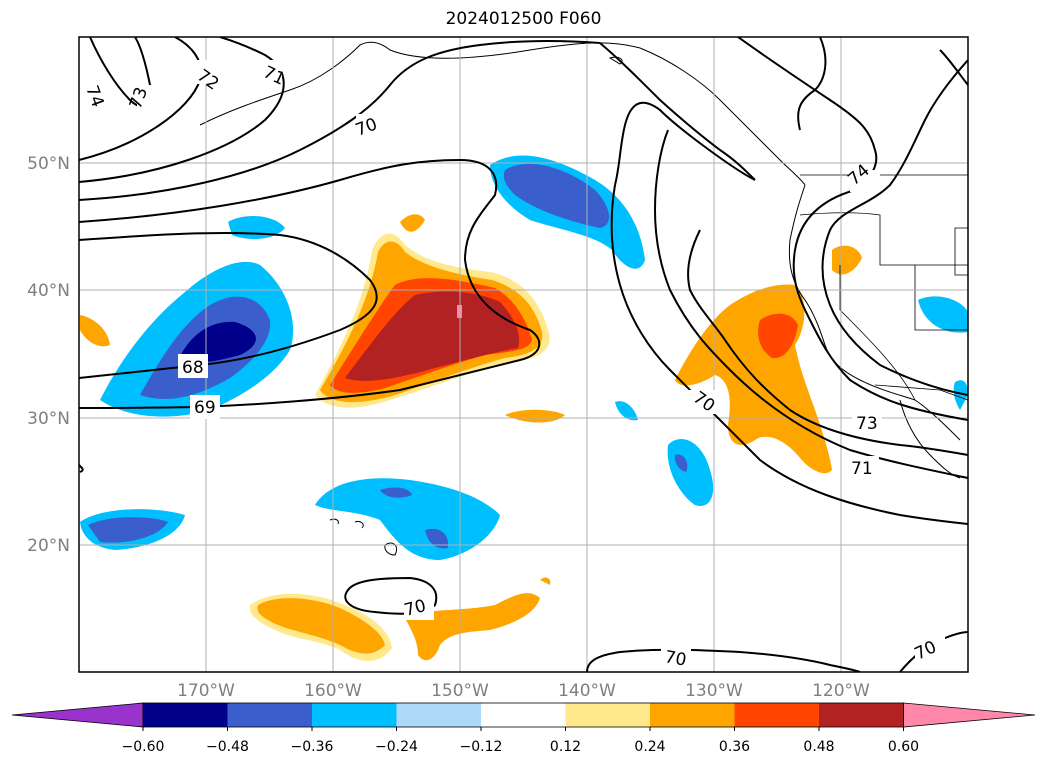 The image size is (1047, 765). I want to click on lat-label-50n: 50°N, so click(48, 164).